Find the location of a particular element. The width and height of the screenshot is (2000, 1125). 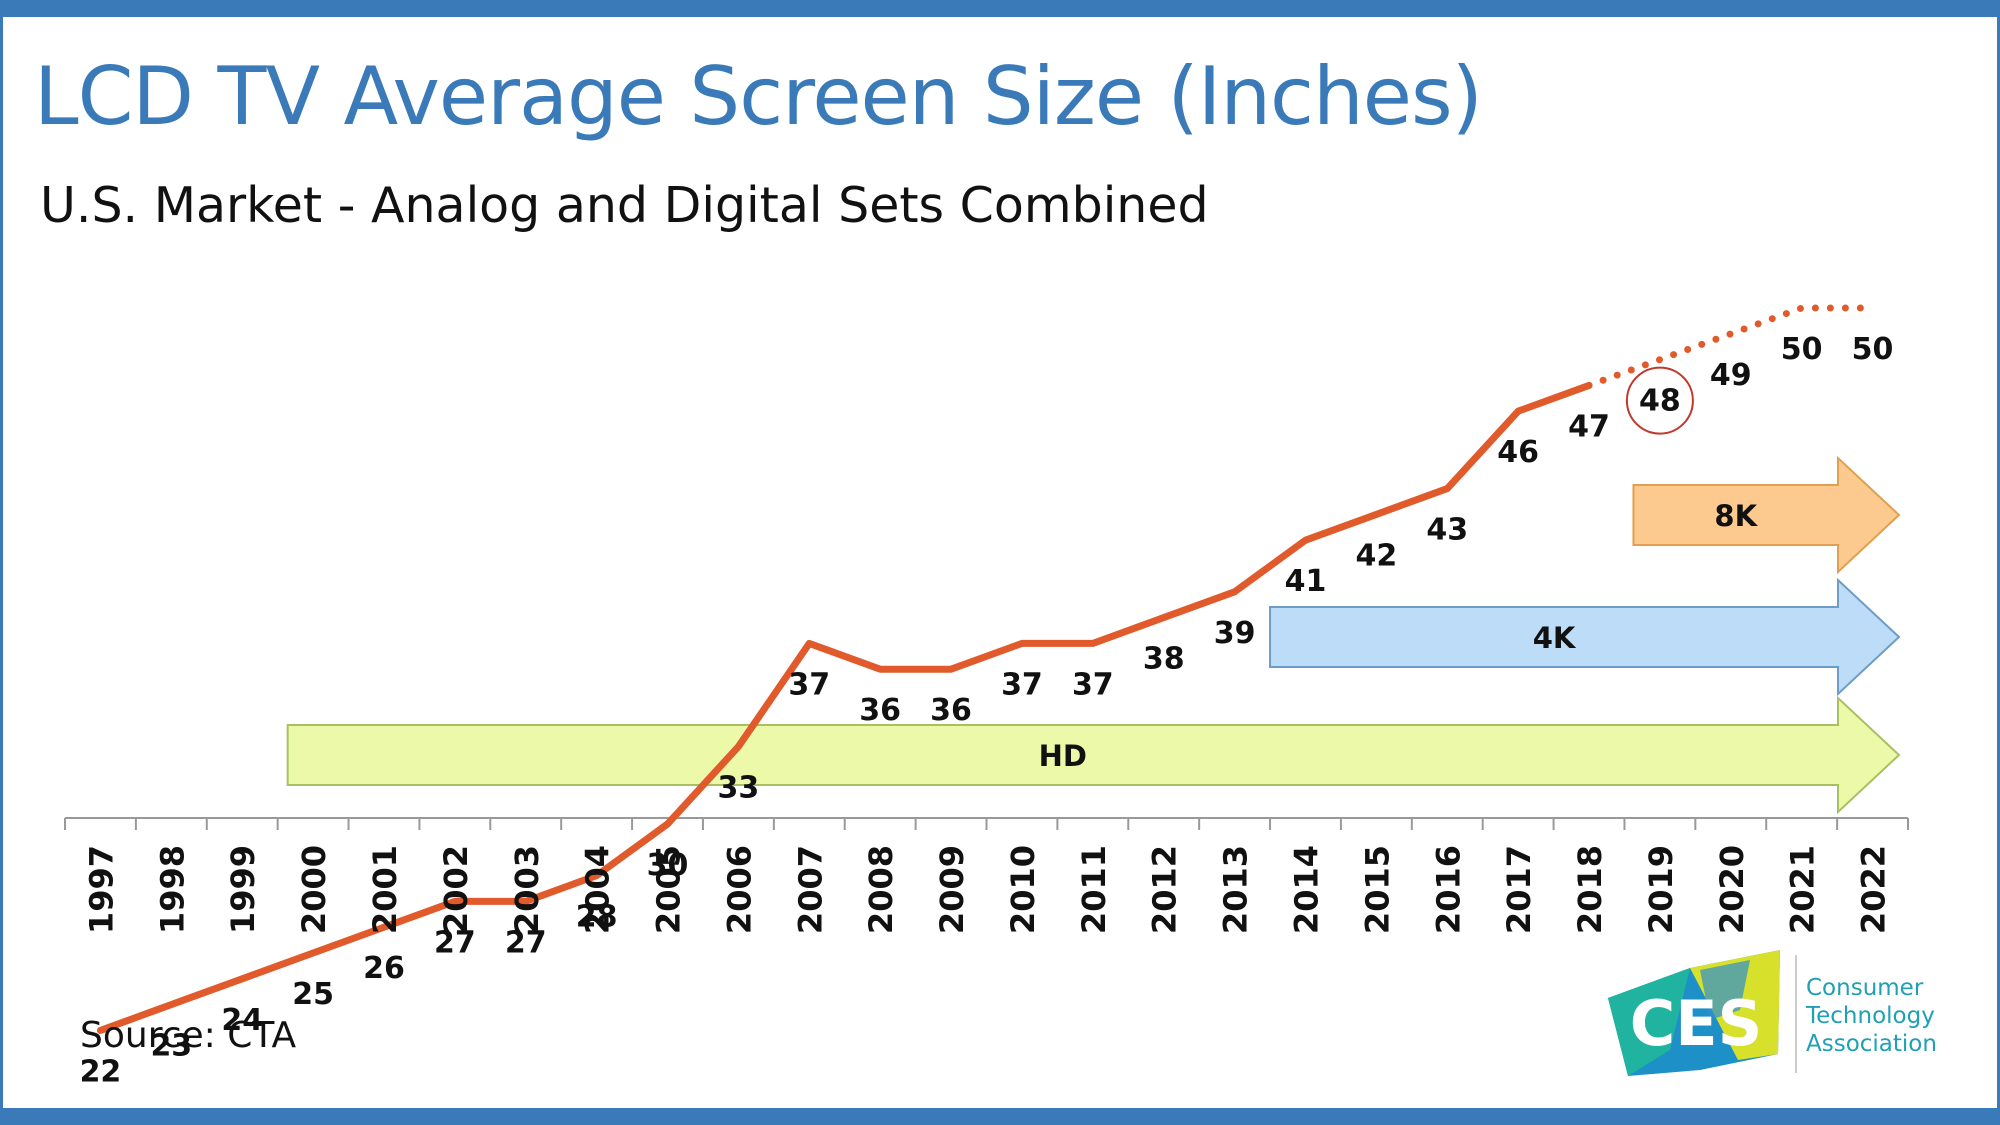

x-tick-label: 2019 is located at coordinates (1661, 889).